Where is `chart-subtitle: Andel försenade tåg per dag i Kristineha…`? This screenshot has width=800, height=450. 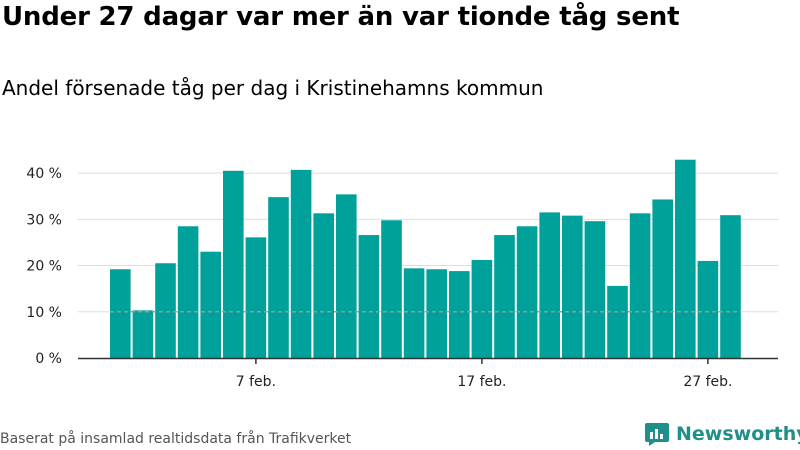 chart-subtitle: Andel försenade tåg per dag i Kristineha… is located at coordinates (273, 88).